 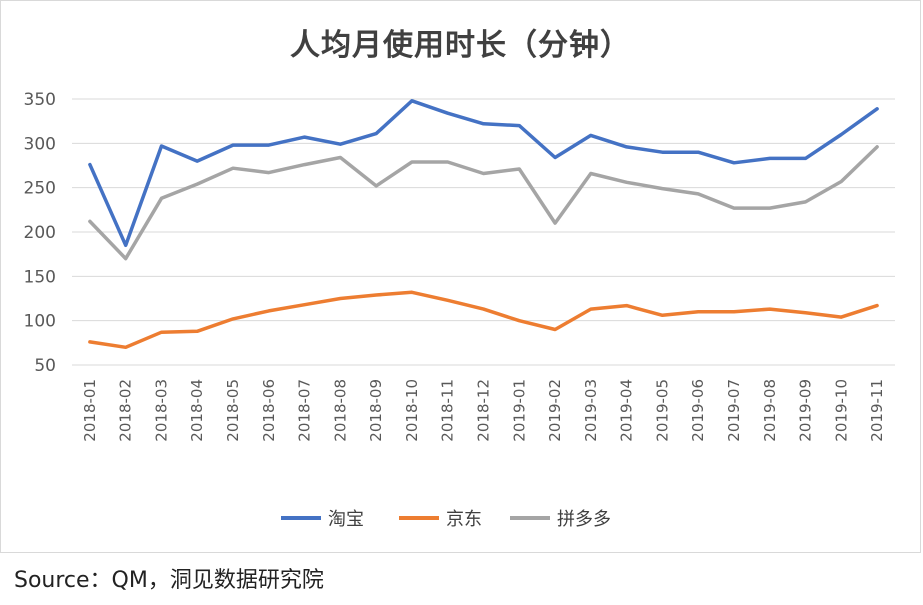 I want to click on x-tick-label: 2018-11, so click(x=448, y=410).